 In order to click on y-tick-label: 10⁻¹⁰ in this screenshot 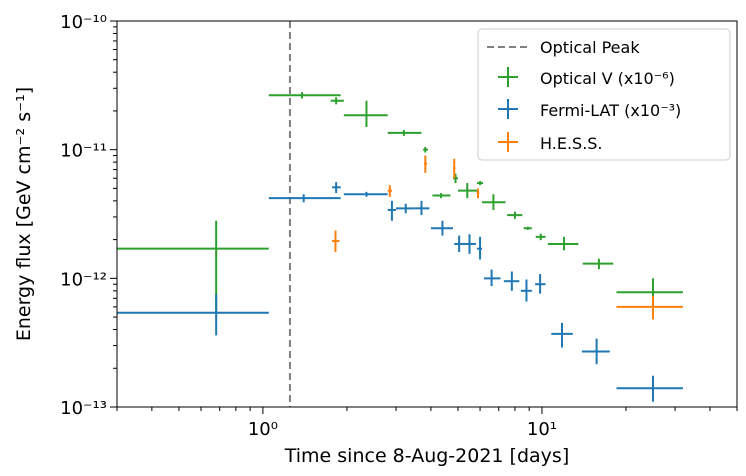, I will do `click(83, 22)`.